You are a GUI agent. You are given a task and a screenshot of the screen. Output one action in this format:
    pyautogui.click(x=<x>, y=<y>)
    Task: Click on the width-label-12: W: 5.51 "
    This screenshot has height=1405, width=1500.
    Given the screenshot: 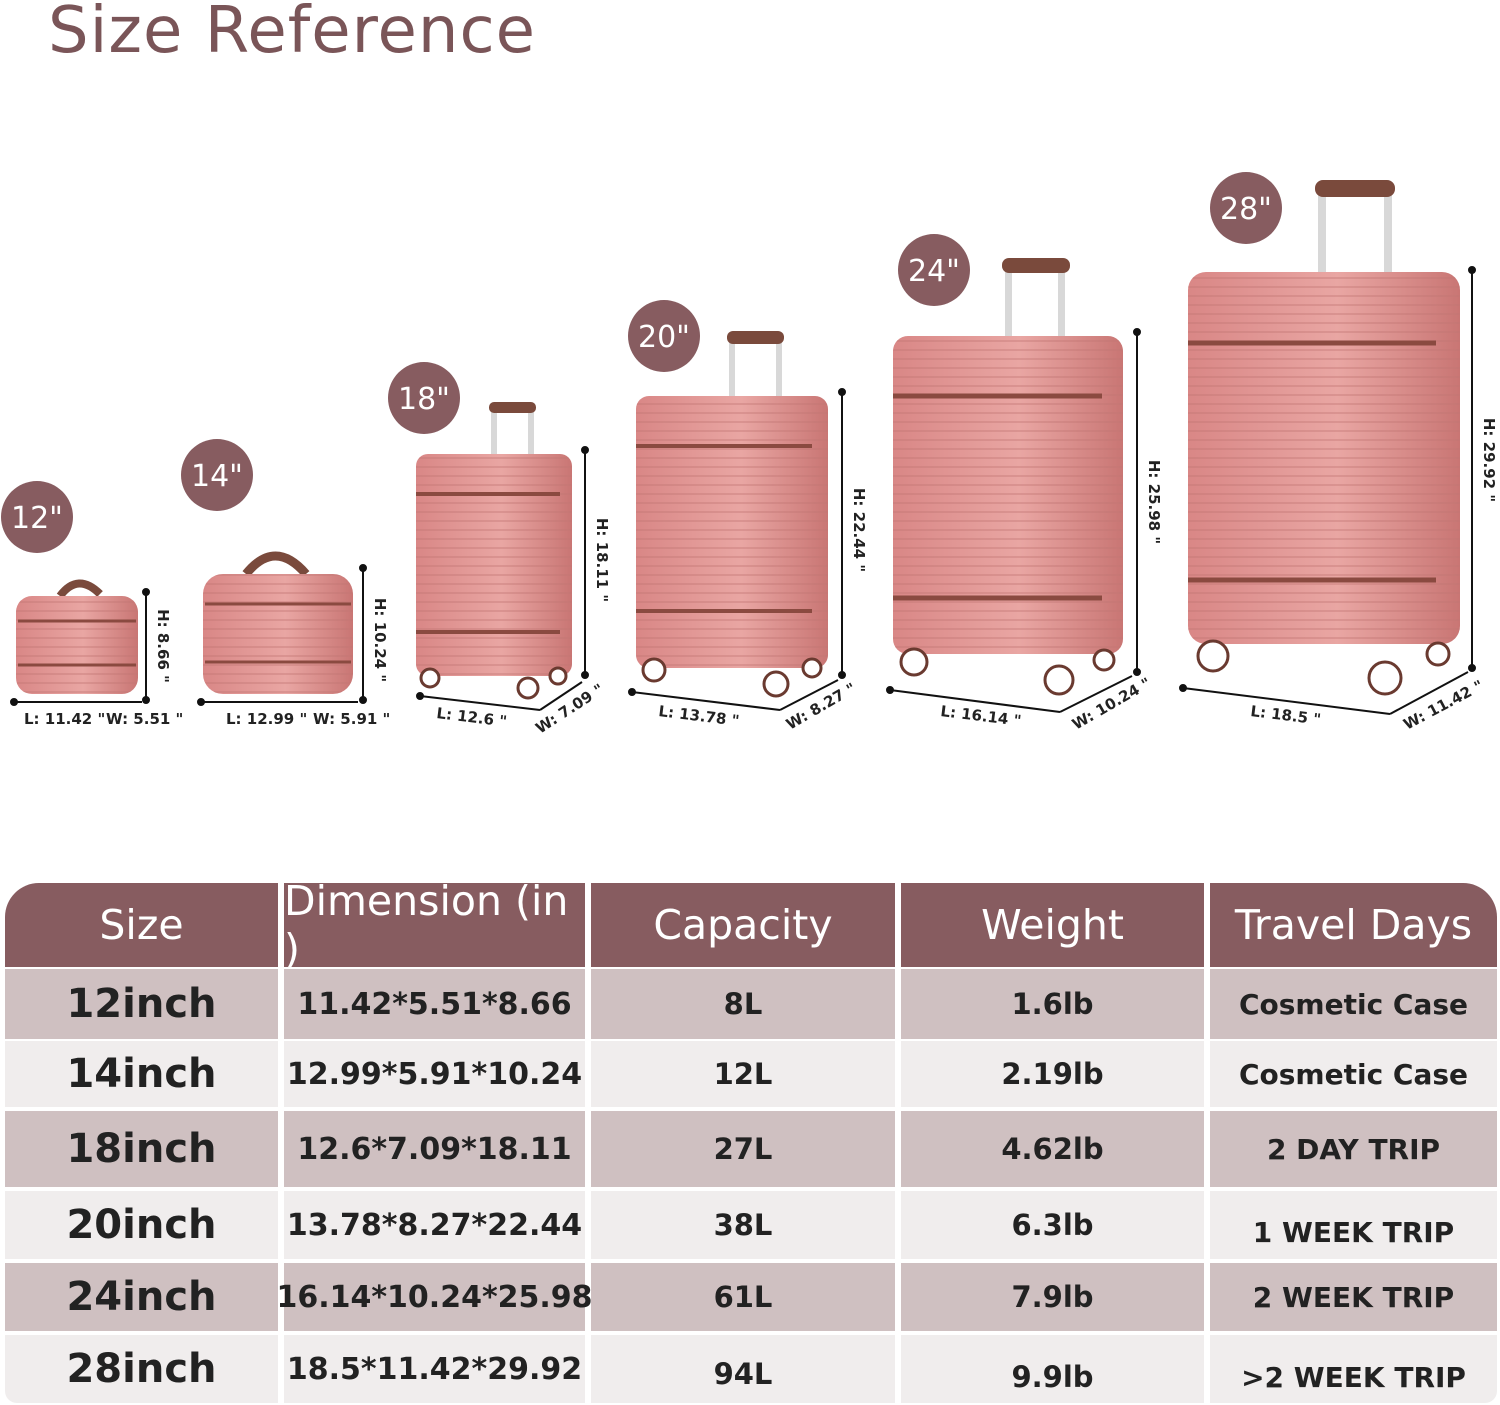 What is the action you would take?
    pyautogui.click(x=144, y=719)
    